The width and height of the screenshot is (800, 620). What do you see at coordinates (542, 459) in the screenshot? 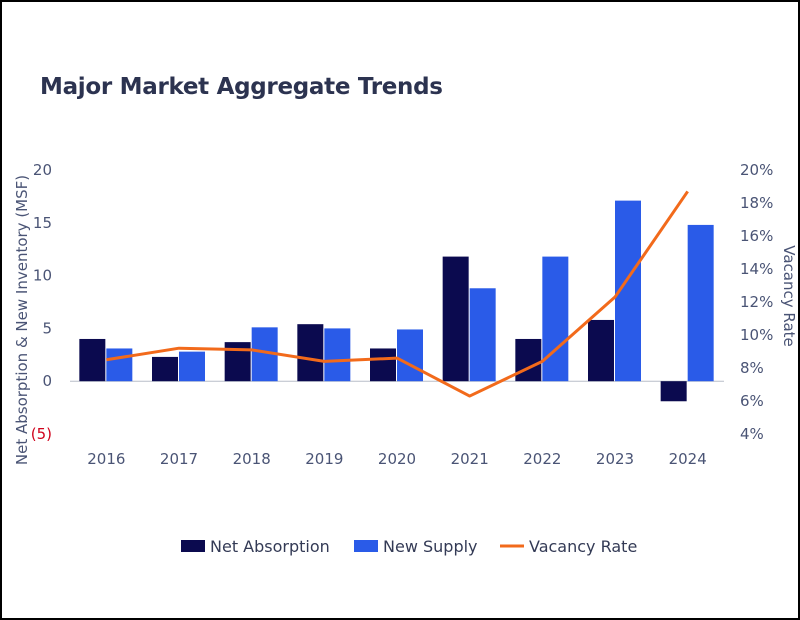
I see `x-axis-tick-label: 2022` at bounding box center [542, 459].